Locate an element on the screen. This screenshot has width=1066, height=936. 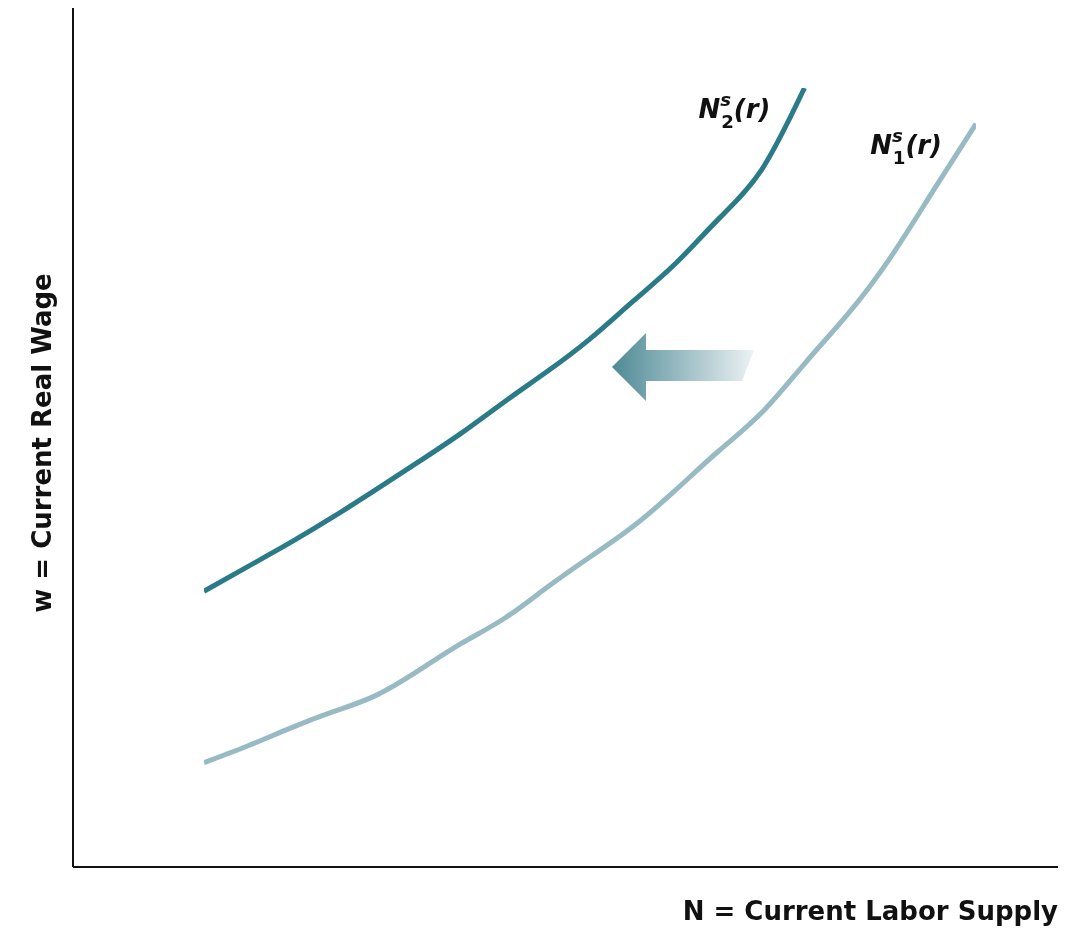
y-axis-title: w = Current Real Wage is located at coordinates (42, 443).